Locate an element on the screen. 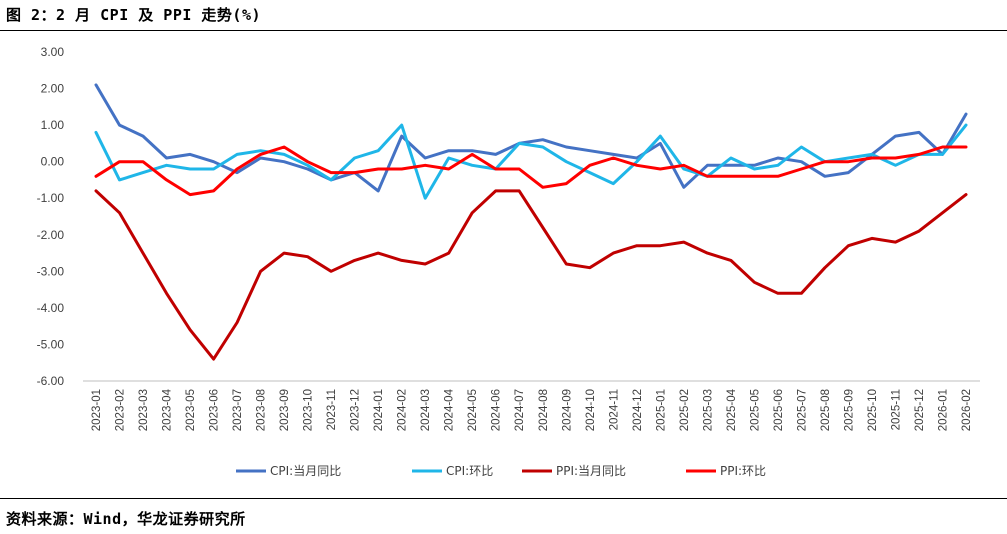 Image resolution: width=1007 pixels, height=534 pixels. x-tick-label: 2025-11 is located at coordinates (896, 409).